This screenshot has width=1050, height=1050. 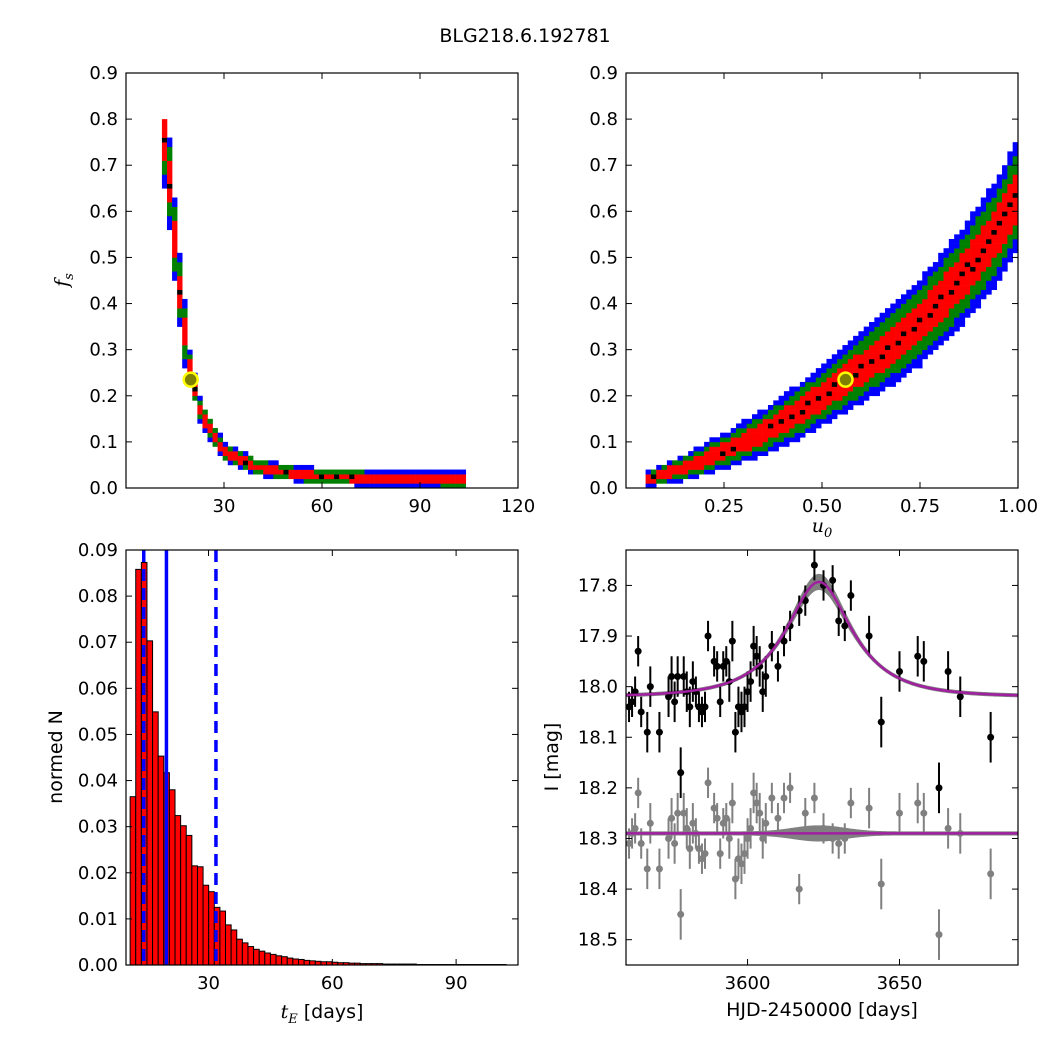 I want to click on y-tick-label: 0.7, so click(x=103, y=165).